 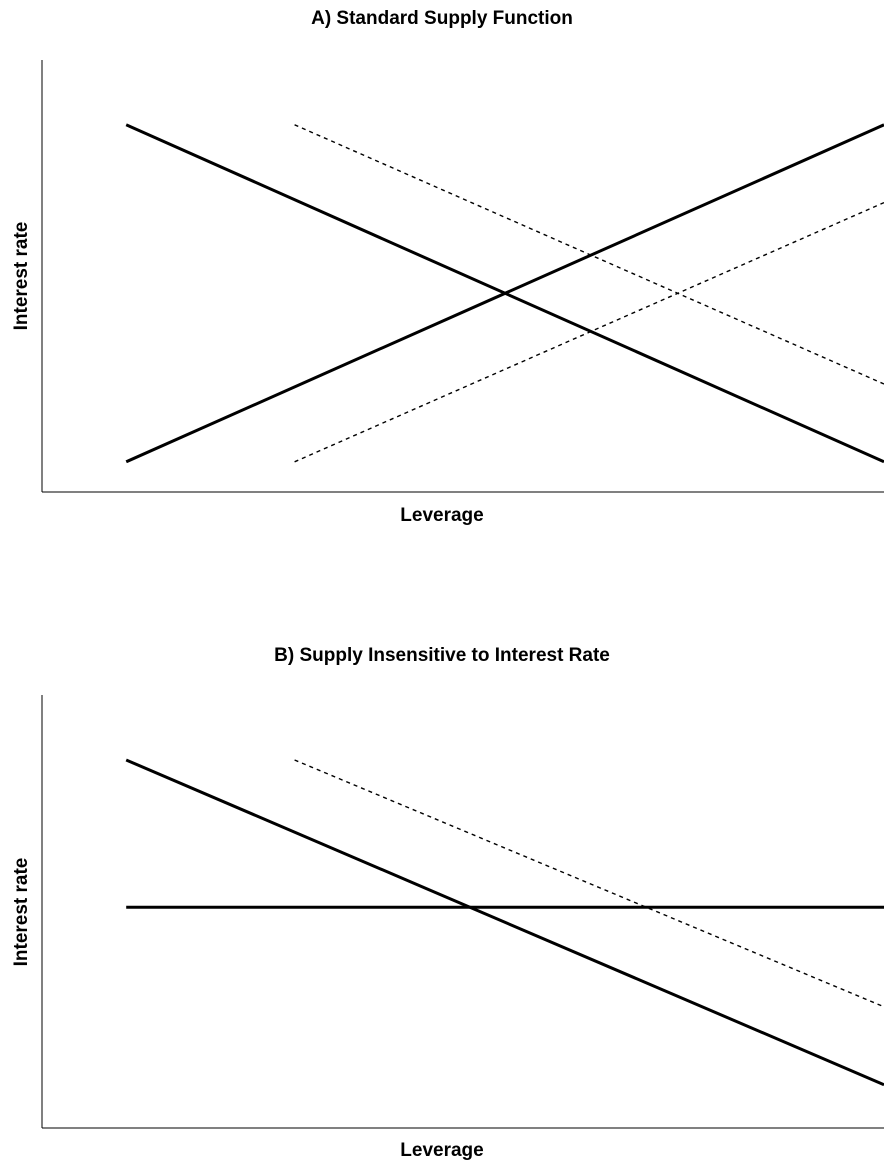 What do you see at coordinates (442, 1150) in the screenshot?
I see `chart-b-x-axis-label: Leverage` at bounding box center [442, 1150].